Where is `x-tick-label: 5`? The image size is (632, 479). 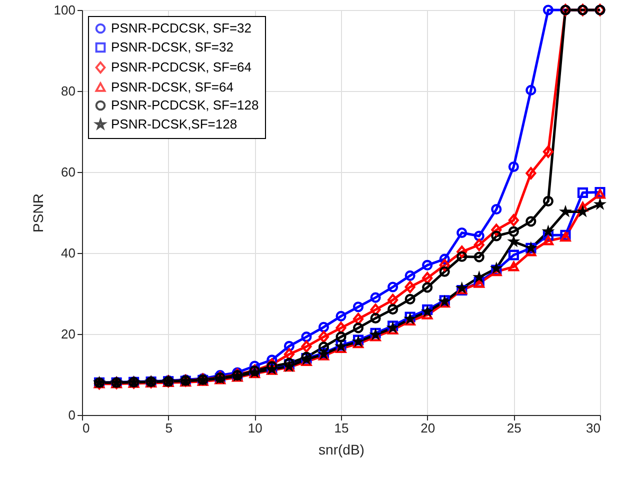 x-tick-label: 5 is located at coordinates (168, 428).